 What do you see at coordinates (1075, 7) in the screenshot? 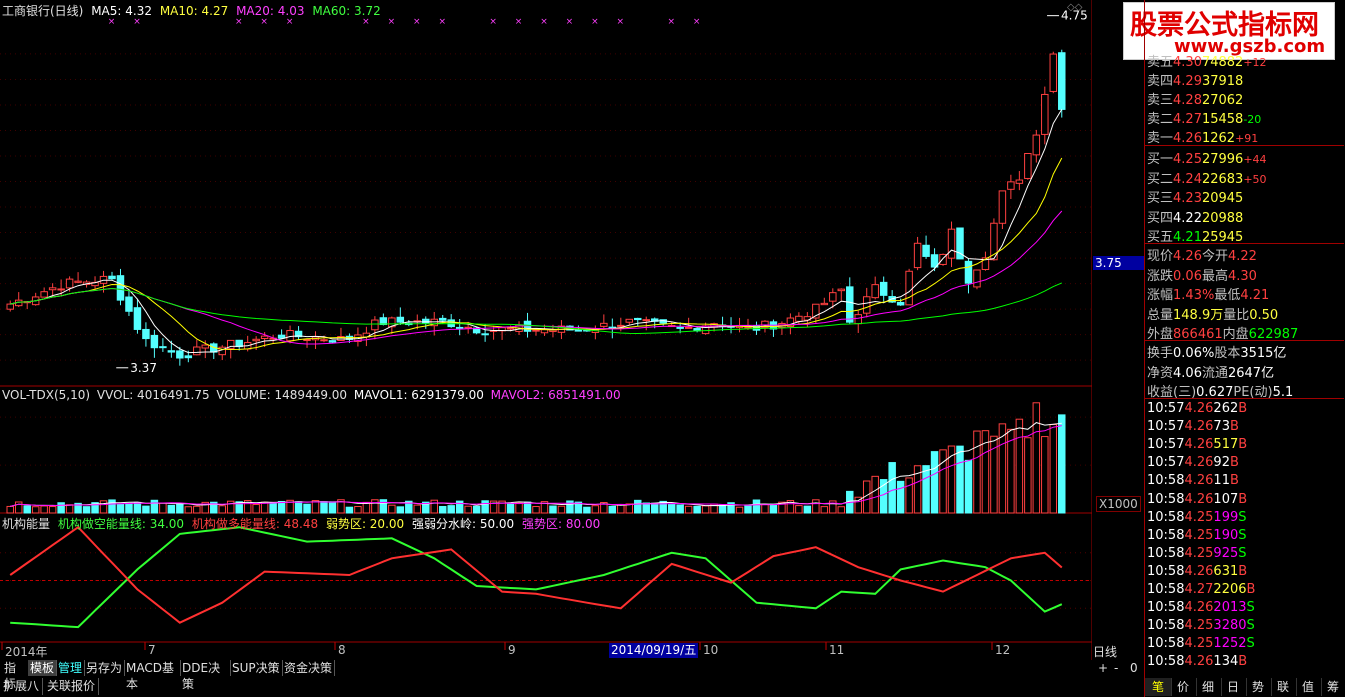
I see `diamond-icon: ◇◇` at bounding box center [1075, 7].